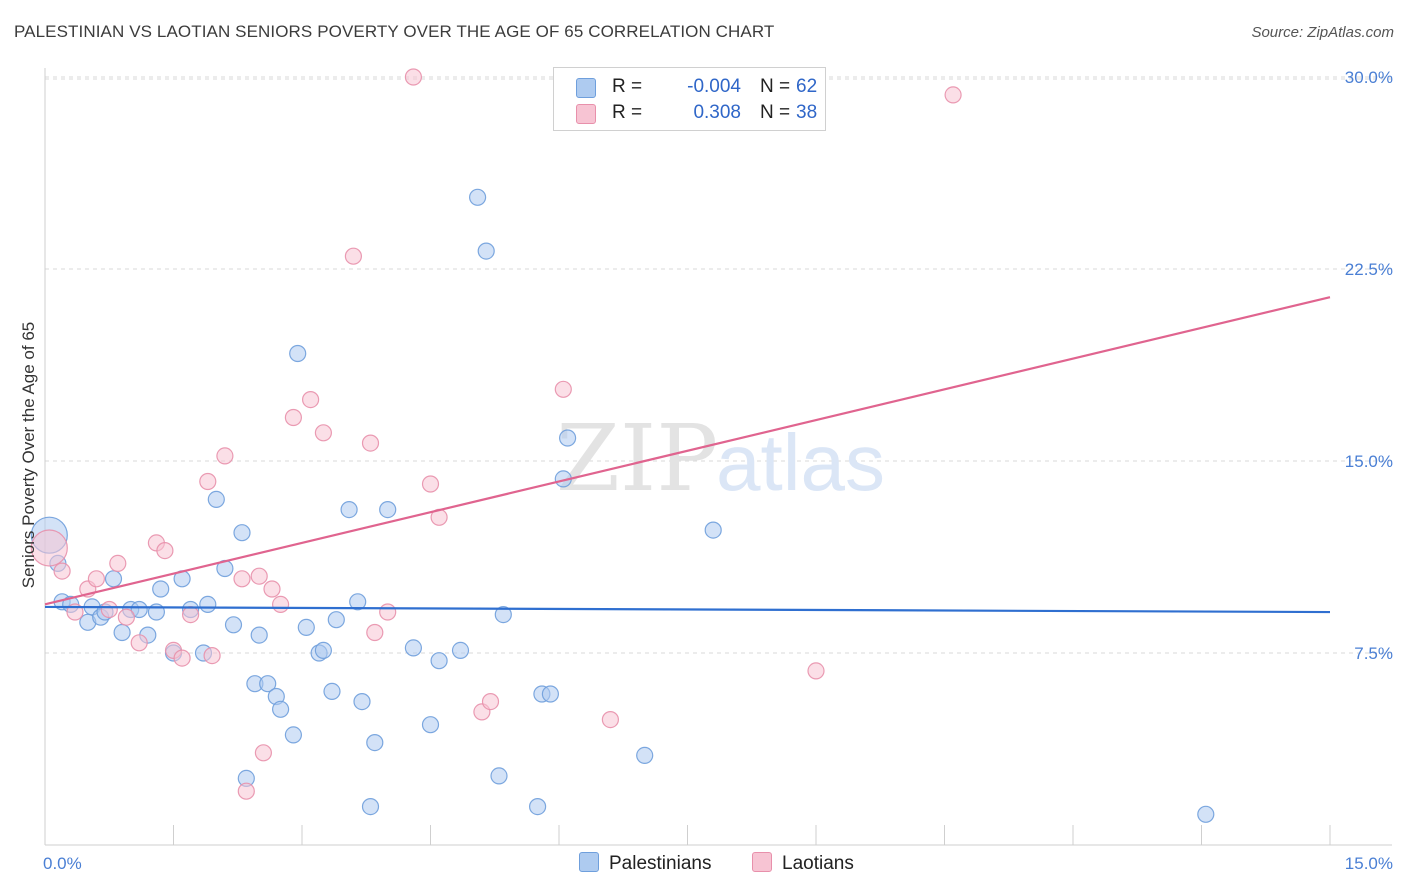 The width and height of the screenshot is (1406, 892). I want to click on bottom-legend-laotians: Laotians, so click(803, 863).